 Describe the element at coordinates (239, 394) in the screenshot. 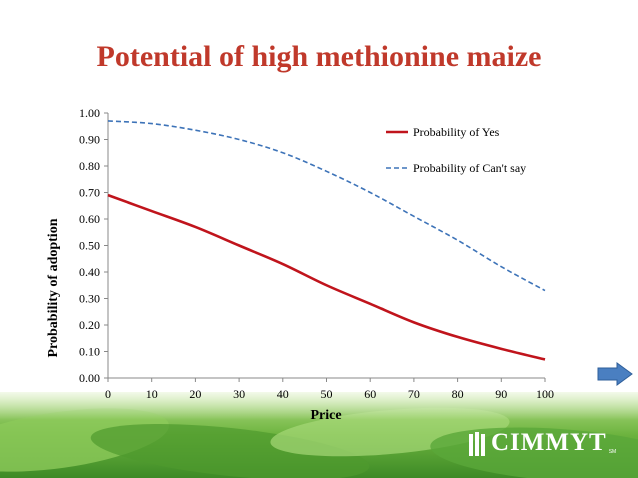

I see `x-tick-label: 30` at that location.